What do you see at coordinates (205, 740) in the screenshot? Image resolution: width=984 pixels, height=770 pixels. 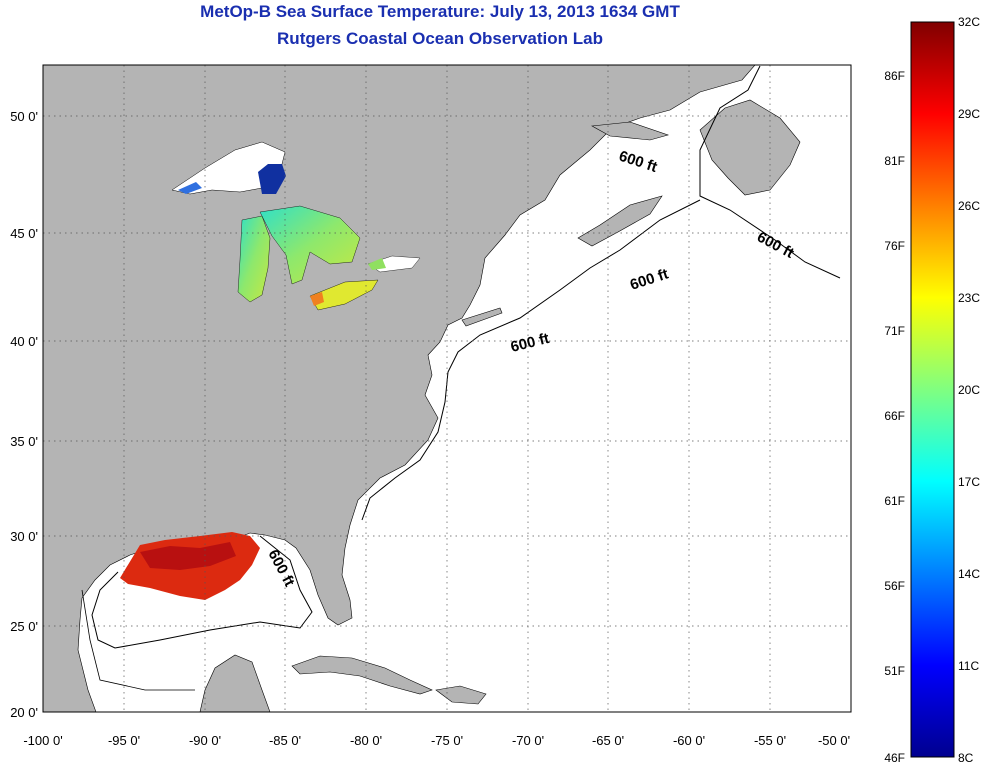 I see `lon-tick-label: -90 0'` at bounding box center [205, 740].